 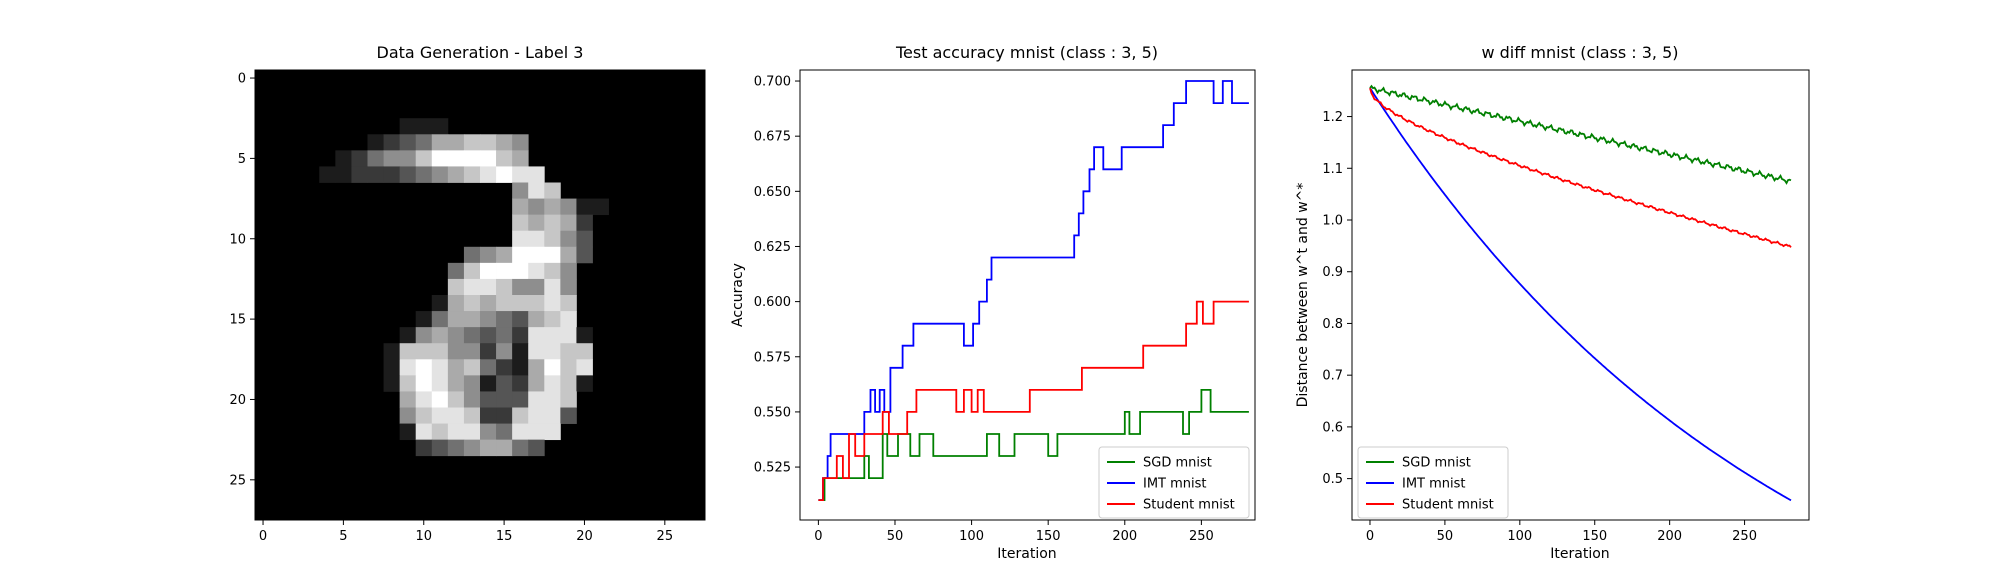 What do you see at coordinates (772, 468) in the screenshot?
I see `y-tick-label: 0.525` at bounding box center [772, 468].